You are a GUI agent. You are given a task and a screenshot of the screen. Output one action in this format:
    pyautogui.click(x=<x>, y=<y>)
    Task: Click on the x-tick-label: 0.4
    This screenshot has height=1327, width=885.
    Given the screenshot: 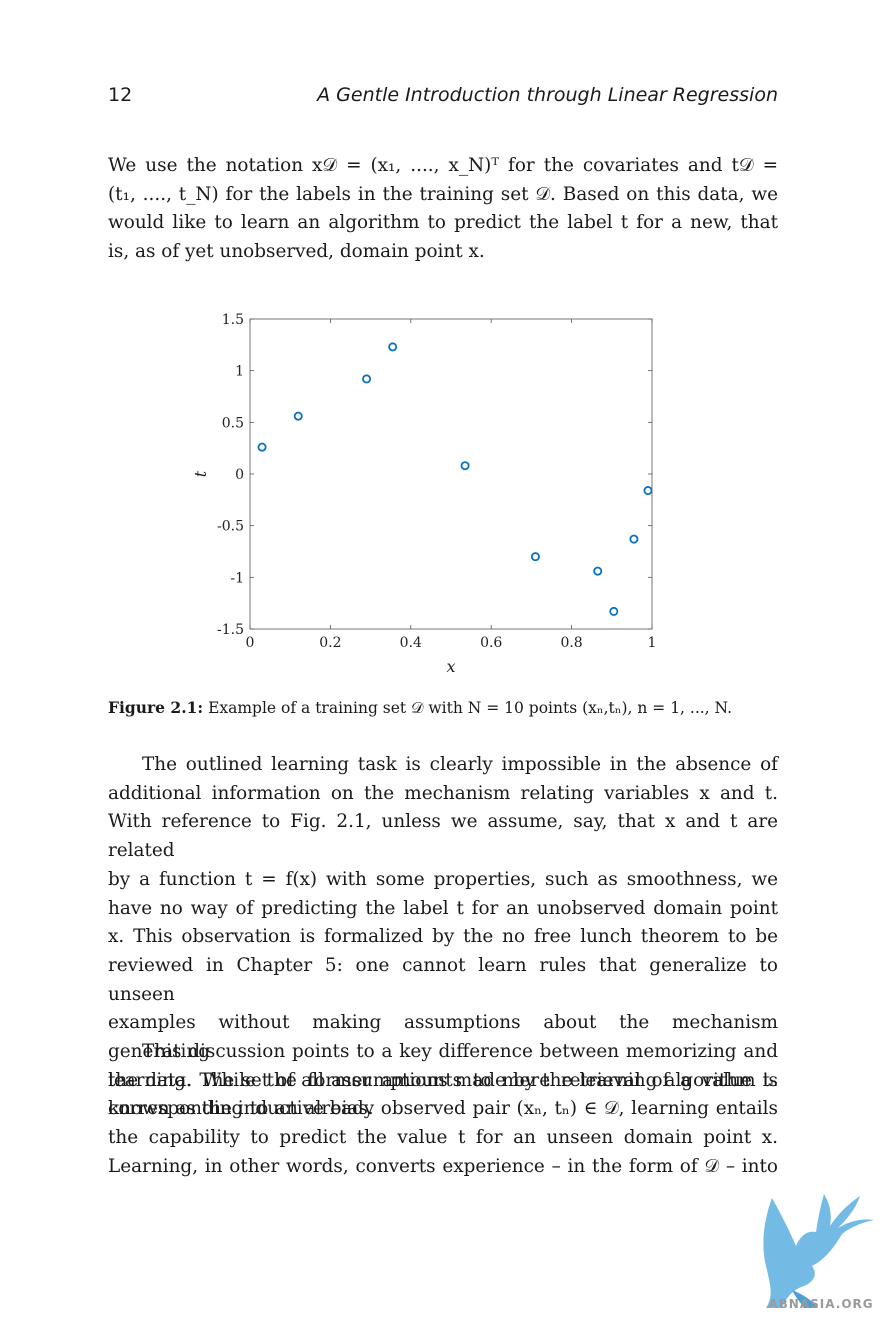 What is the action you would take?
    pyautogui.click(x=411, y=643)
    